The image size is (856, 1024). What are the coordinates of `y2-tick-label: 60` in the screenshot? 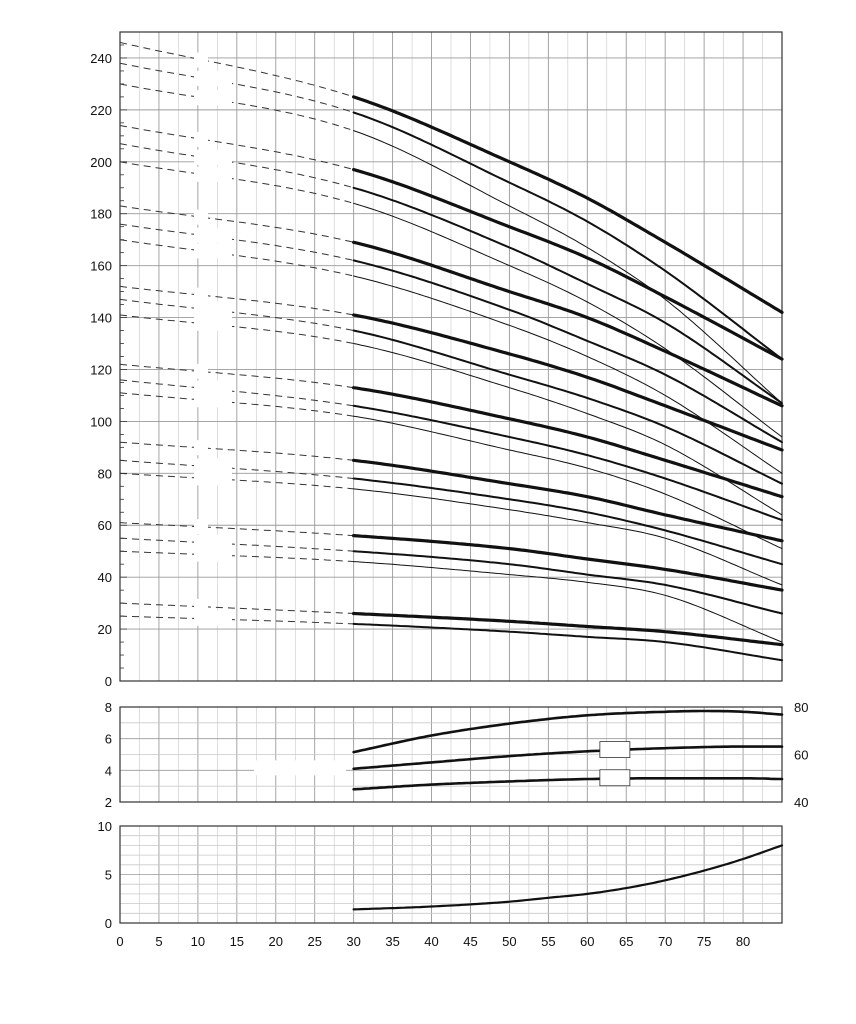 It's located at (801, 755).